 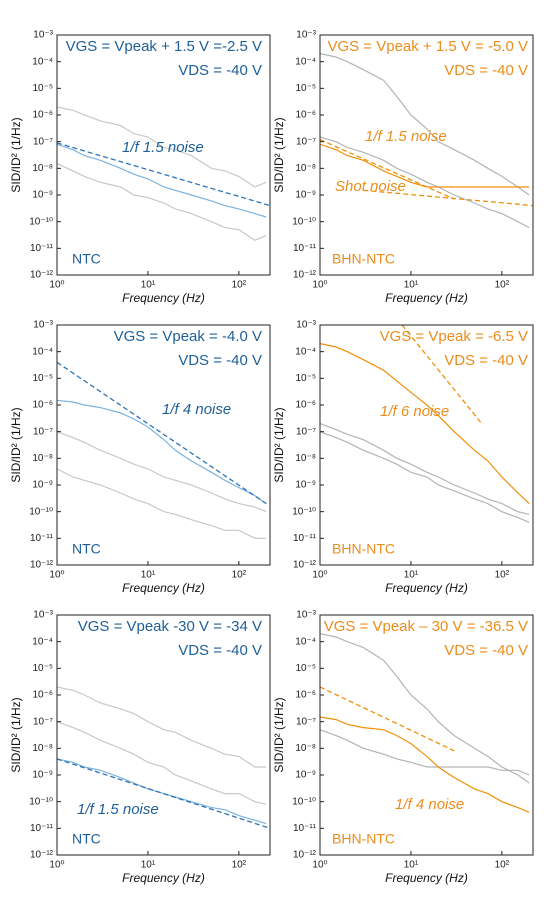 What do you see at coordinates (426, 626) in the screenshot?
I see `annotation: VGS = Vpeak – 30 V = -36.5 V` at bounding box center [426, 626].